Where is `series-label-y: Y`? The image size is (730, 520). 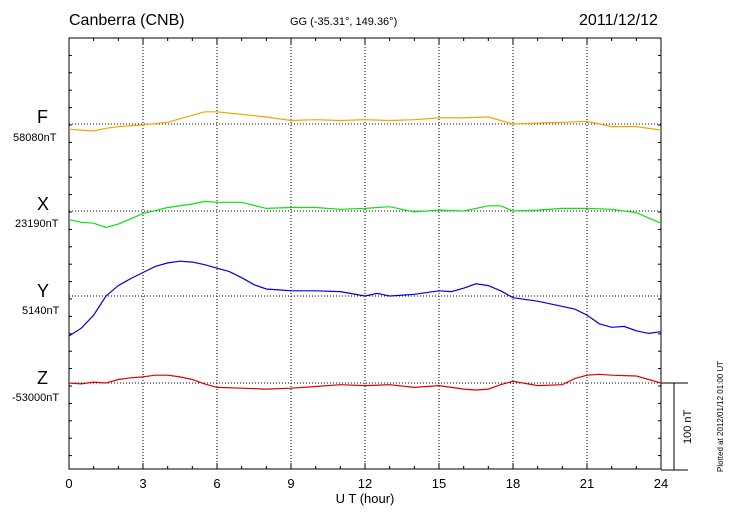 series-label-y: Y is located at coordinates (43, 291).